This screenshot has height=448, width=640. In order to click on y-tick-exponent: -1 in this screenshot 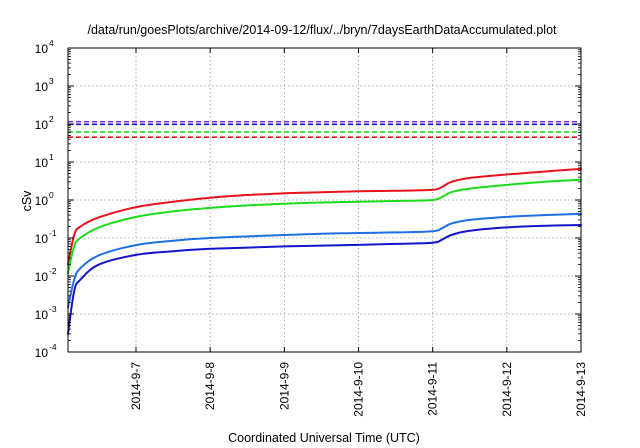, I will do `click(53, 233)`.